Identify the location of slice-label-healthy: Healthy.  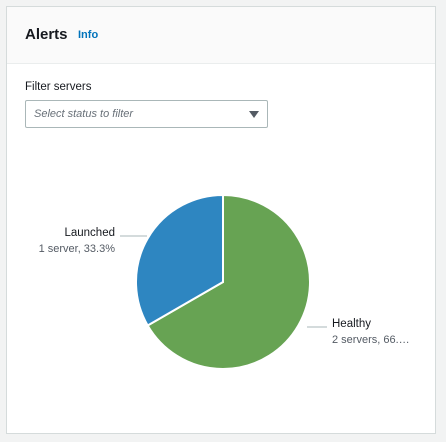
(351, 324).